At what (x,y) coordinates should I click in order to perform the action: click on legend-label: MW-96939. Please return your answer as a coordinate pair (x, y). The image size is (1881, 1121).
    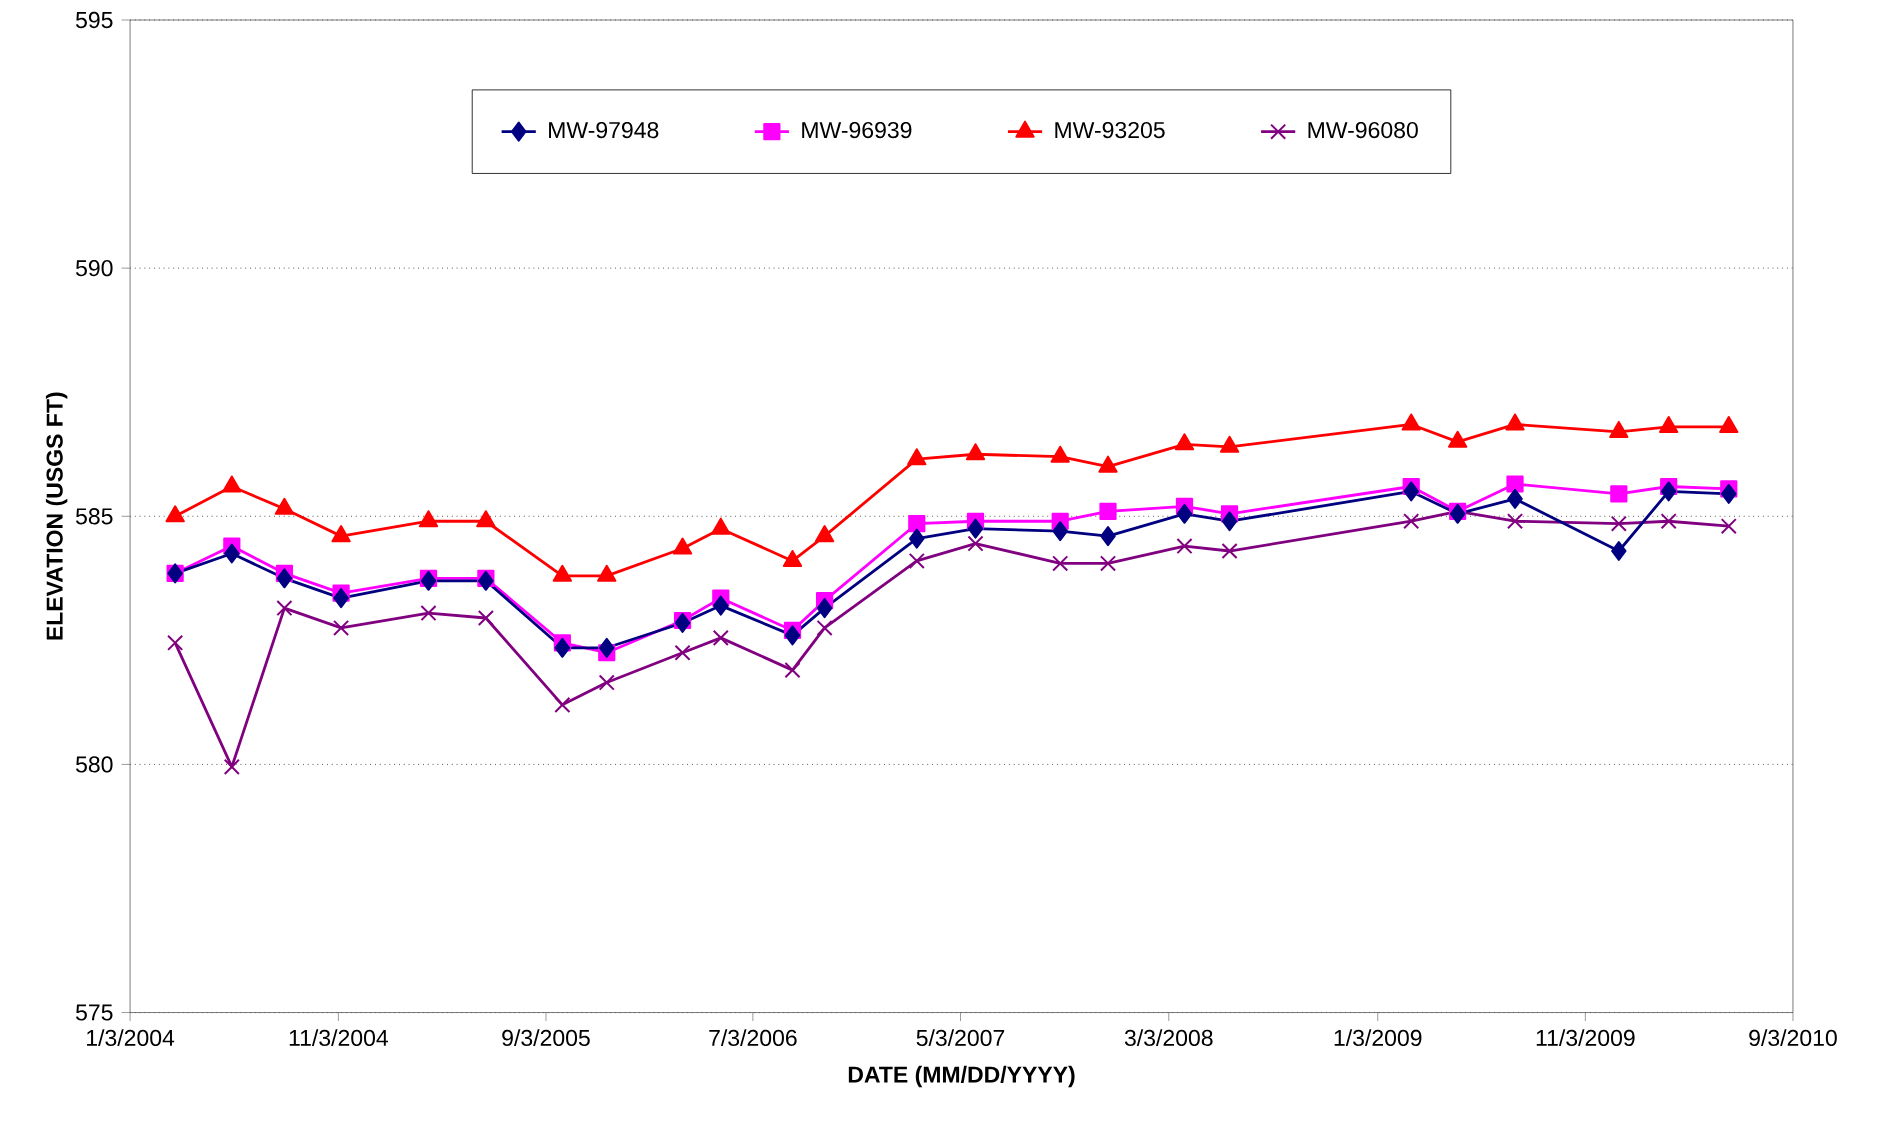
    Looking at the image, I should click on (857, 130).